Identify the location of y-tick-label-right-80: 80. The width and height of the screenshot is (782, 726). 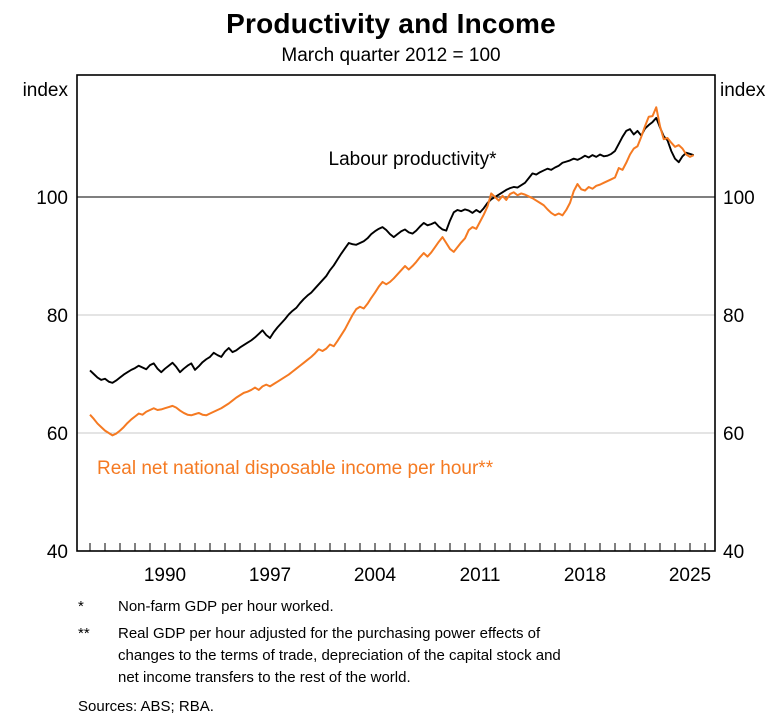
(733, 316).